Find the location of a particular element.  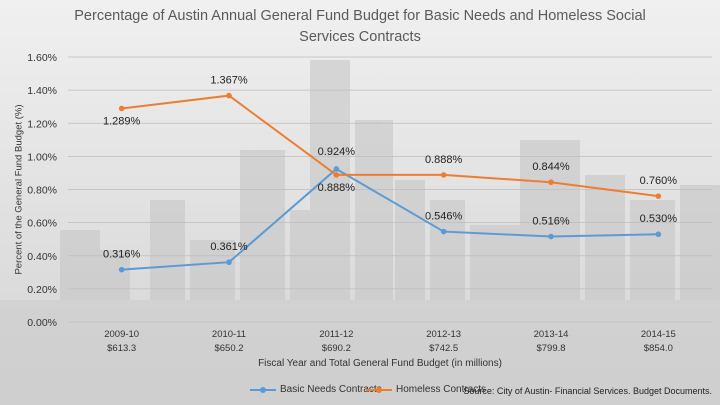

x-tick-budget: $854.0 is located at coordinates (658, 348).